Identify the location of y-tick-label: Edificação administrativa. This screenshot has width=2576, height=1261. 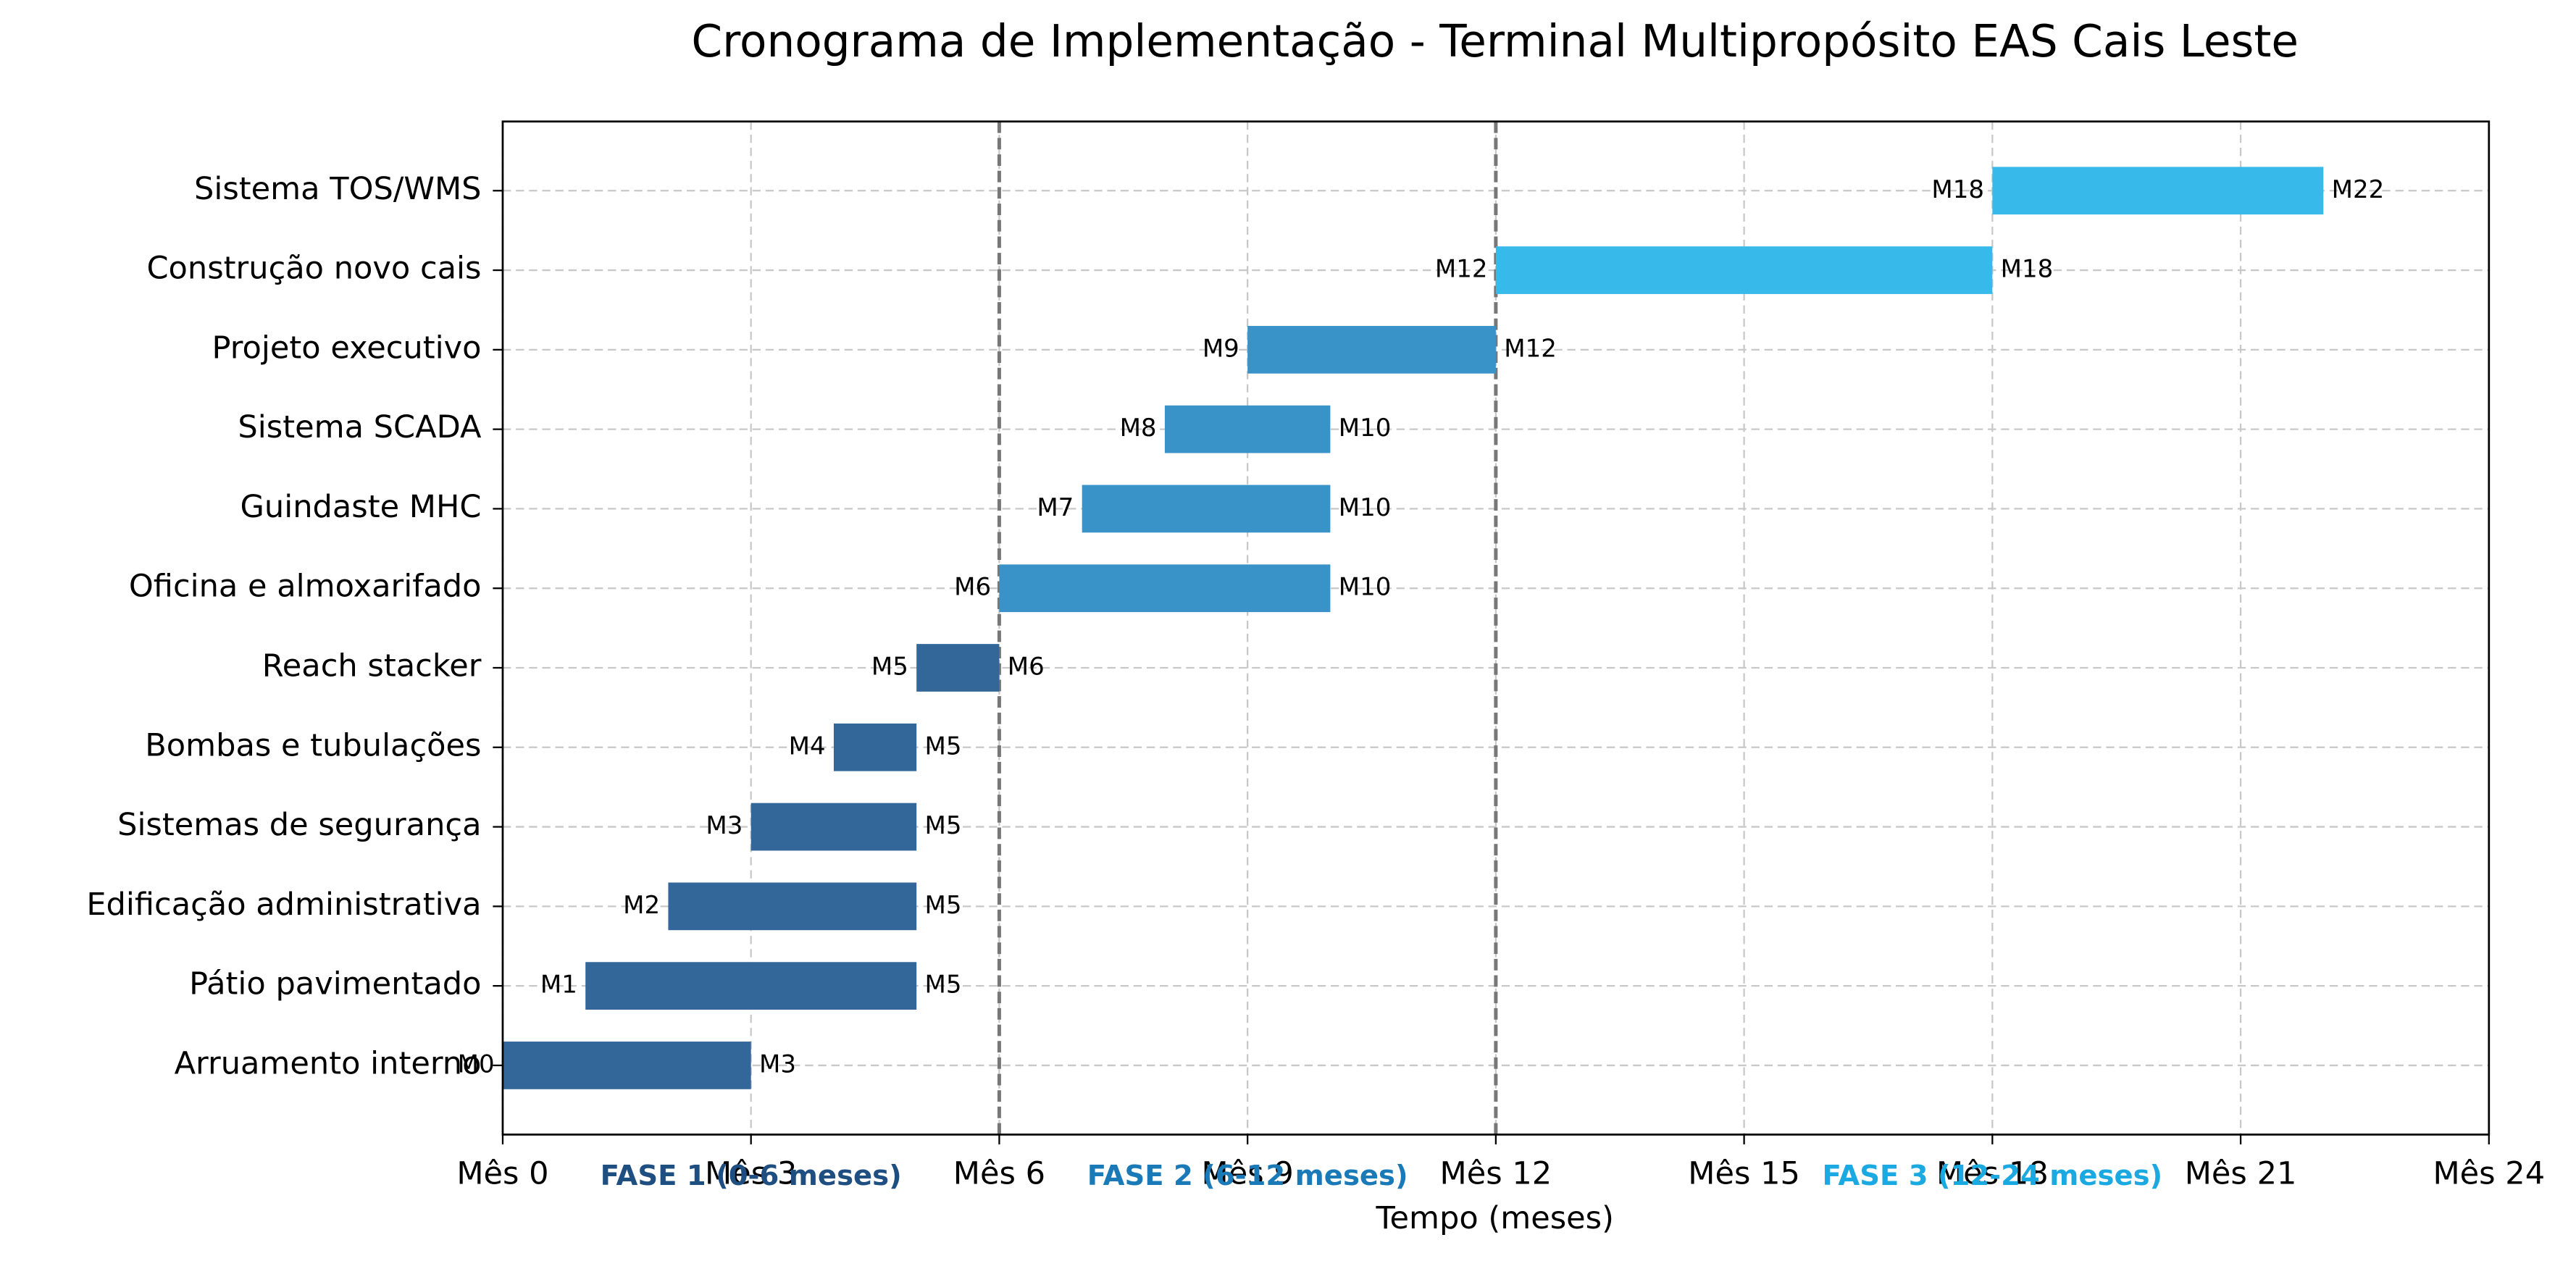
(283, 905).